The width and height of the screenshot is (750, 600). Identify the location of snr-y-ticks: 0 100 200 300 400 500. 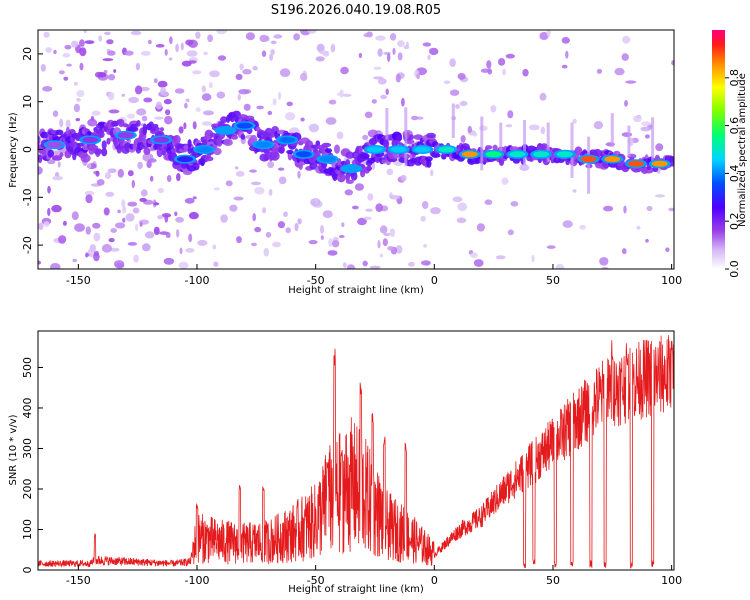
(32, 465).